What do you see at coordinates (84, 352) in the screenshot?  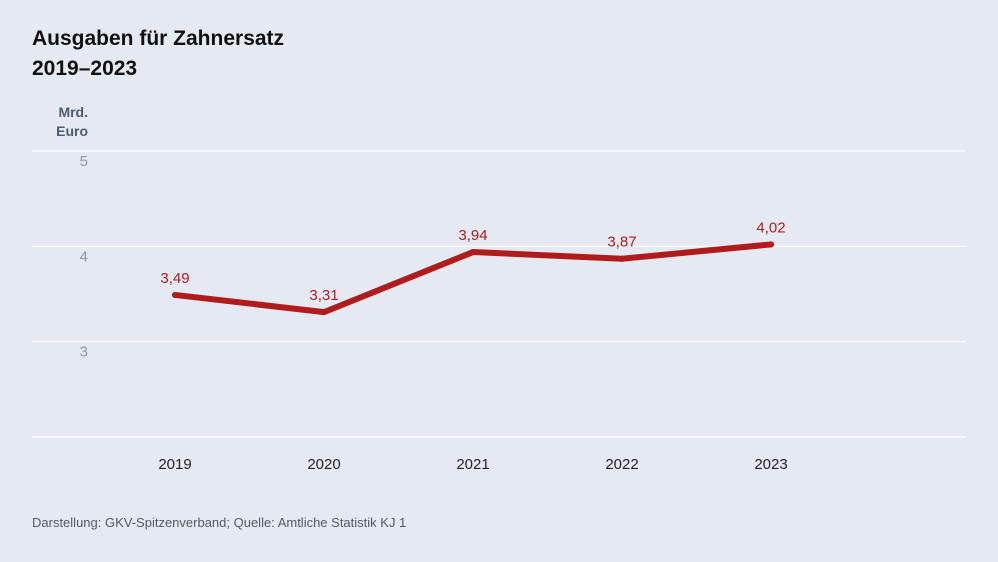 I see `y-tick-label: 3` at bounding box center [84, 352].